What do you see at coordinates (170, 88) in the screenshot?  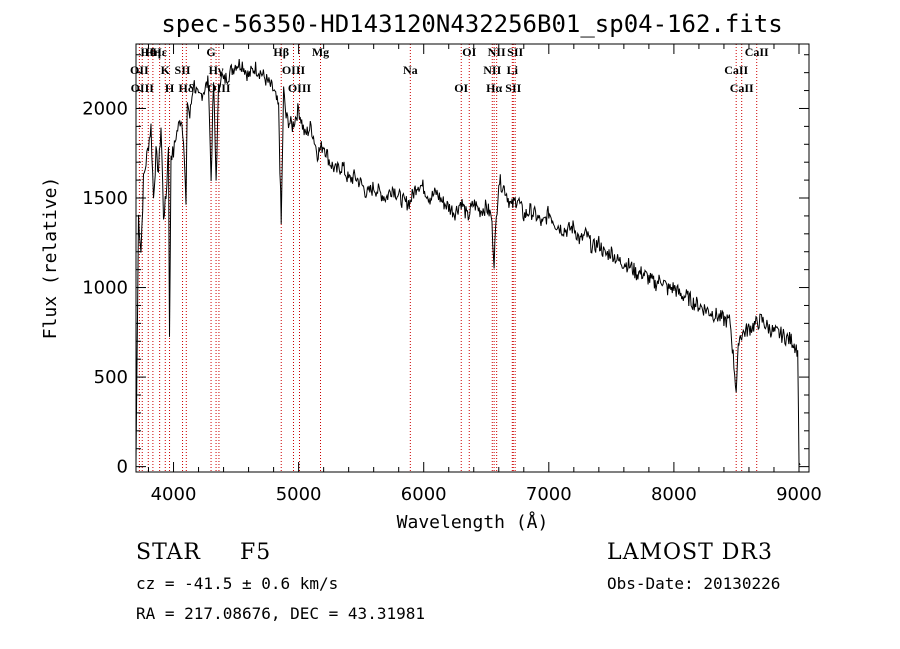 I see `line-label: H` at bounding box center [170, 88].